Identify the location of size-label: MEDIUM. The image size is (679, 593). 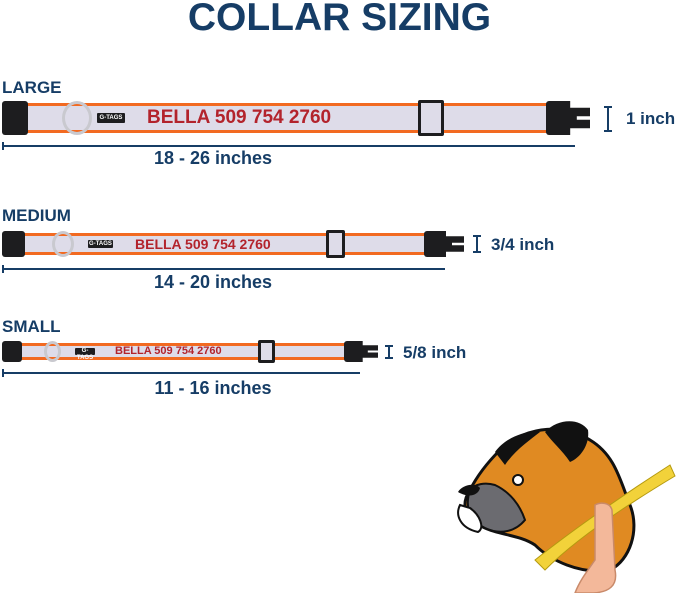
(36, 215).